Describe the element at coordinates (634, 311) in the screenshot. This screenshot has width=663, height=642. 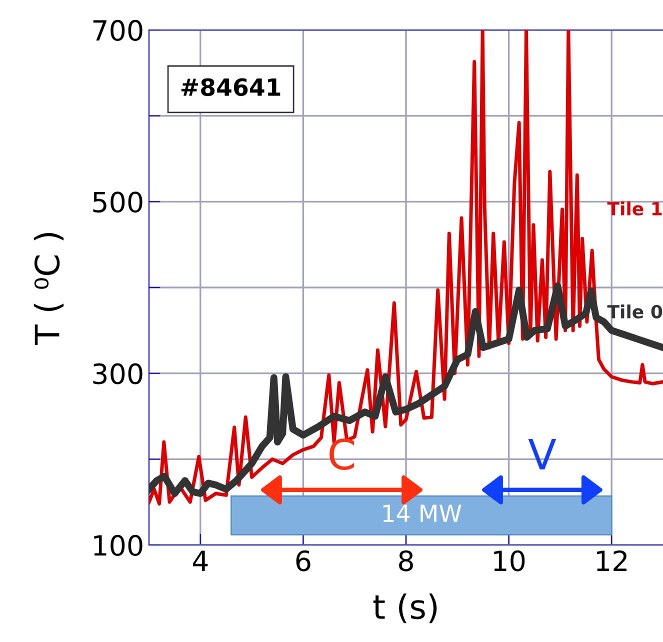
I see `series-label: Tile 0` at that location.